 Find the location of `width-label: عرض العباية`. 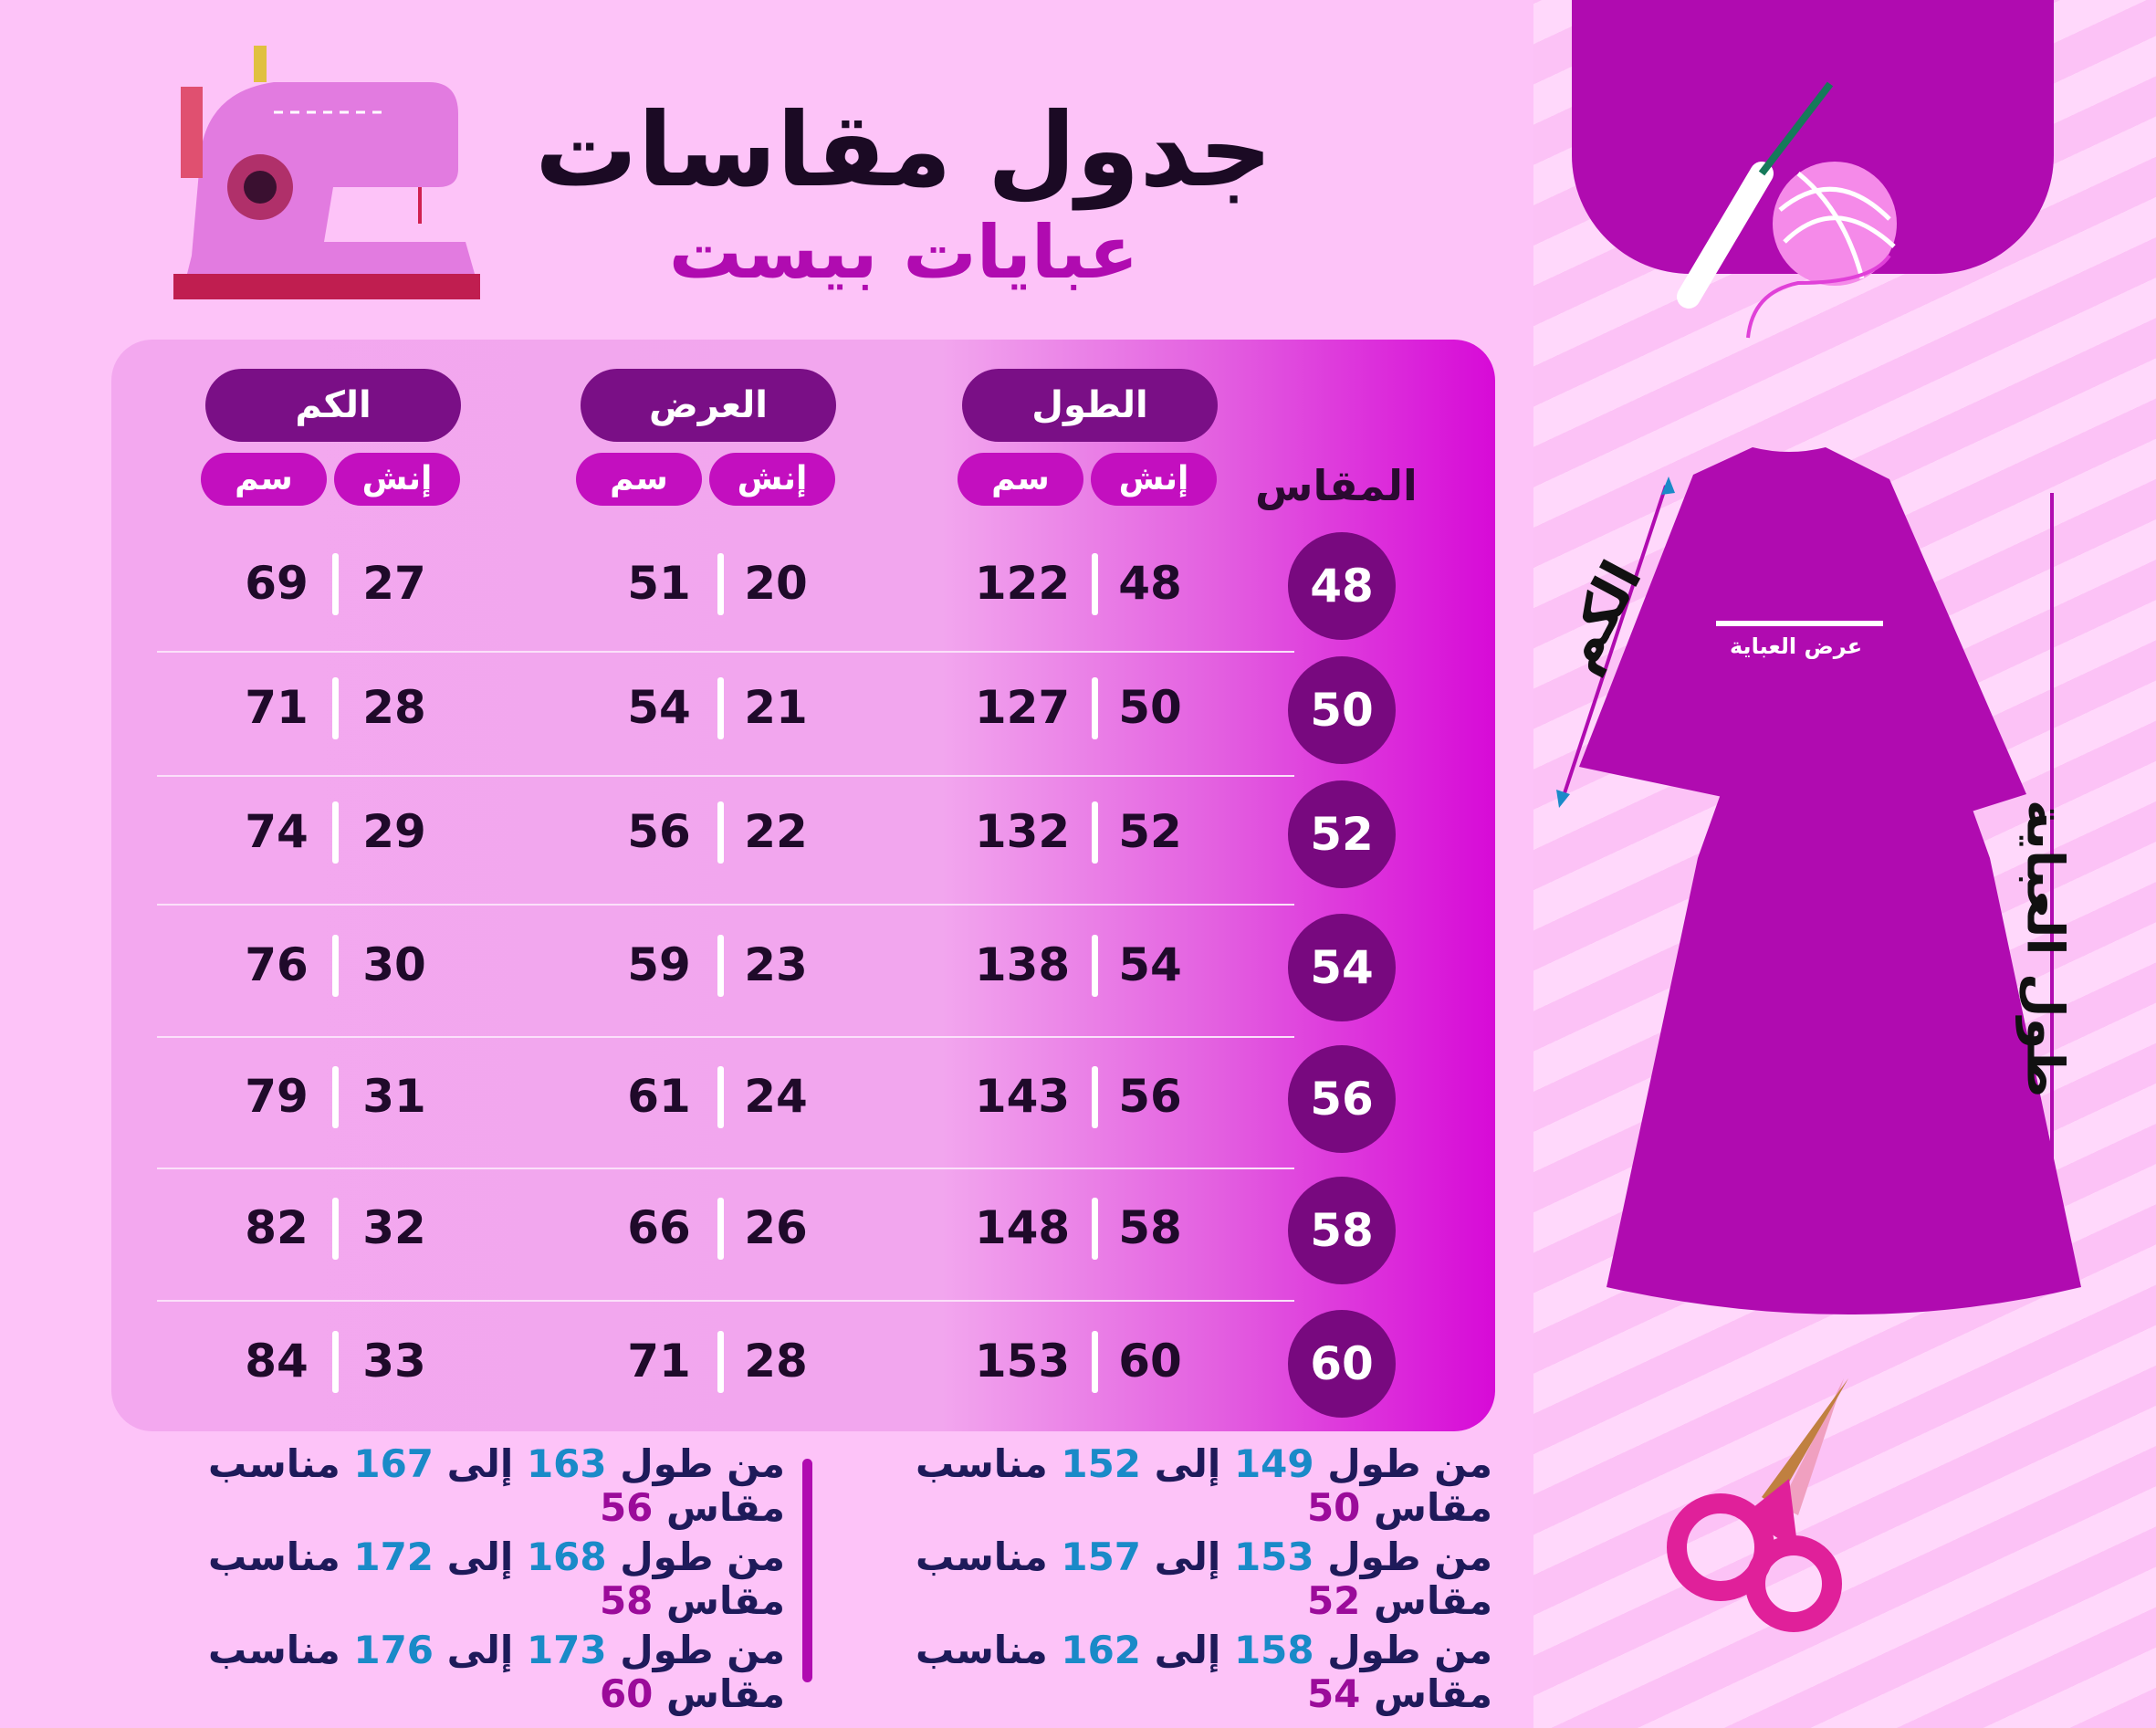

width-label: عرض العباية is located at coordinates (1797, 647).